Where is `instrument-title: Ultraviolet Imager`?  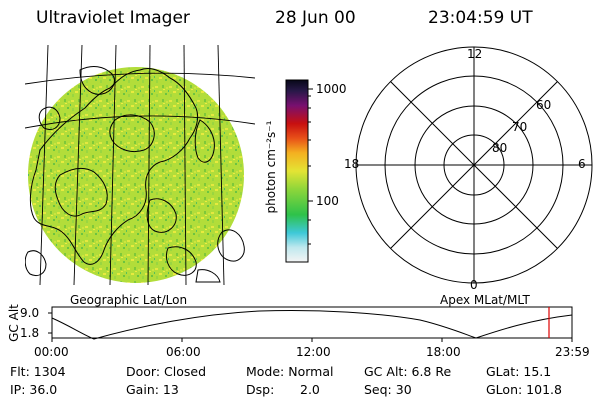
instrument-title: Ultraviolet Imager is located at coordinates (113, 18).